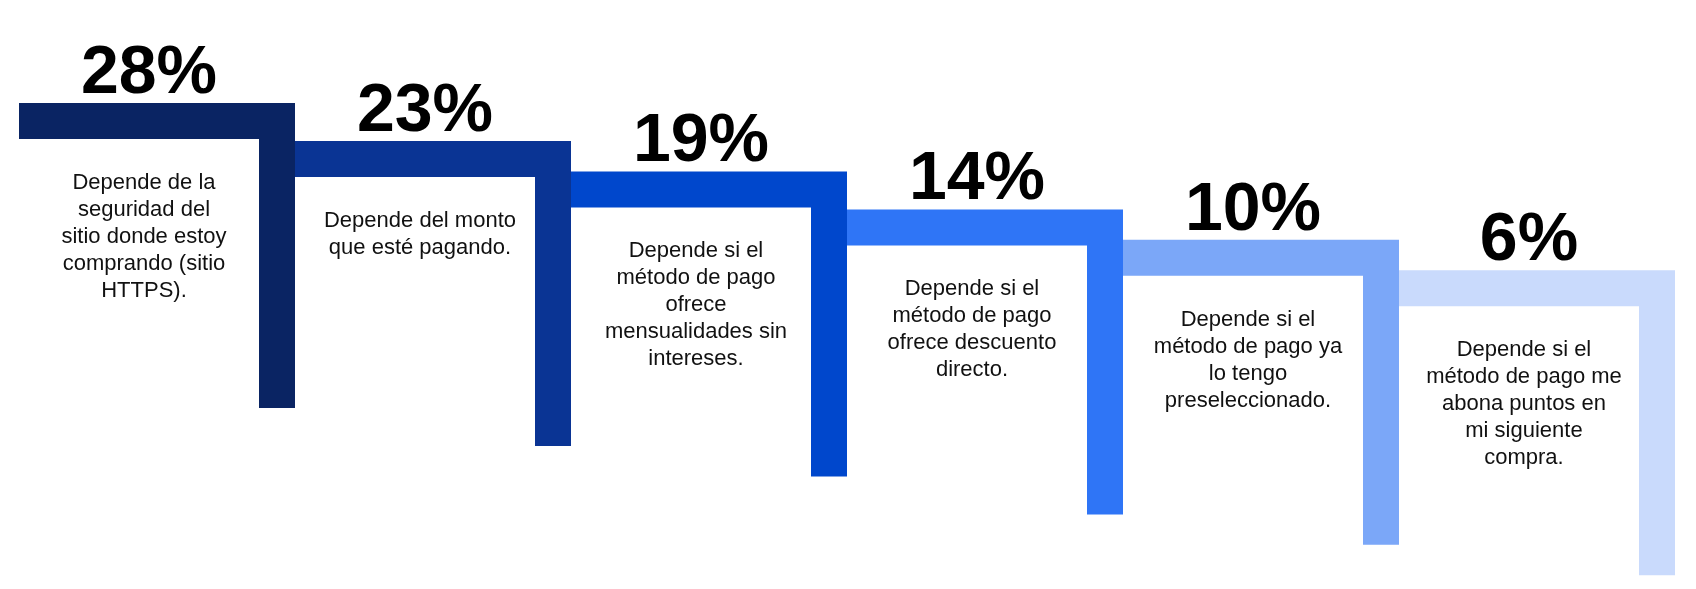 The width and height of the screenshot is (1696, 589). I want to click on category-label: Depende si el método de pago ofrece descuento directo., so click(972, 328).